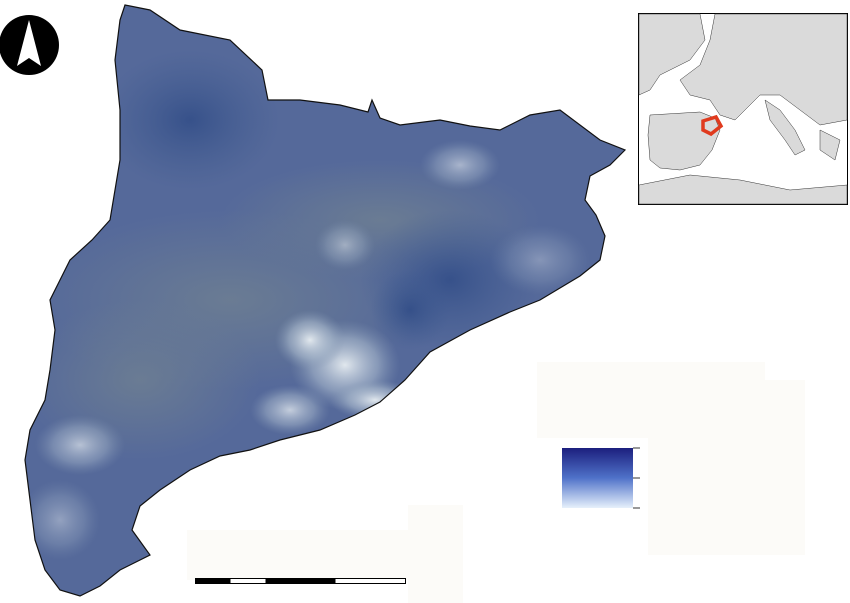 This screenshot has height=603, width=850. Describe the element at coordinates (601, 478) in the screenshot. I see `legend-ramp` at that location.